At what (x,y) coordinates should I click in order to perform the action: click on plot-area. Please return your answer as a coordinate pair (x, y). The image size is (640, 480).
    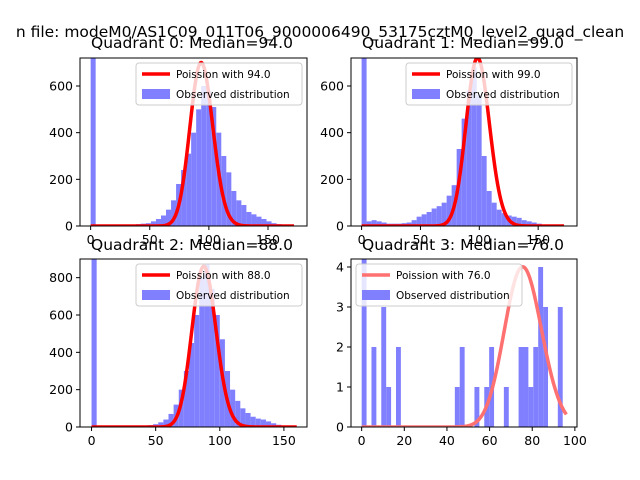
    Looking at the image, I should click on (194, 343).